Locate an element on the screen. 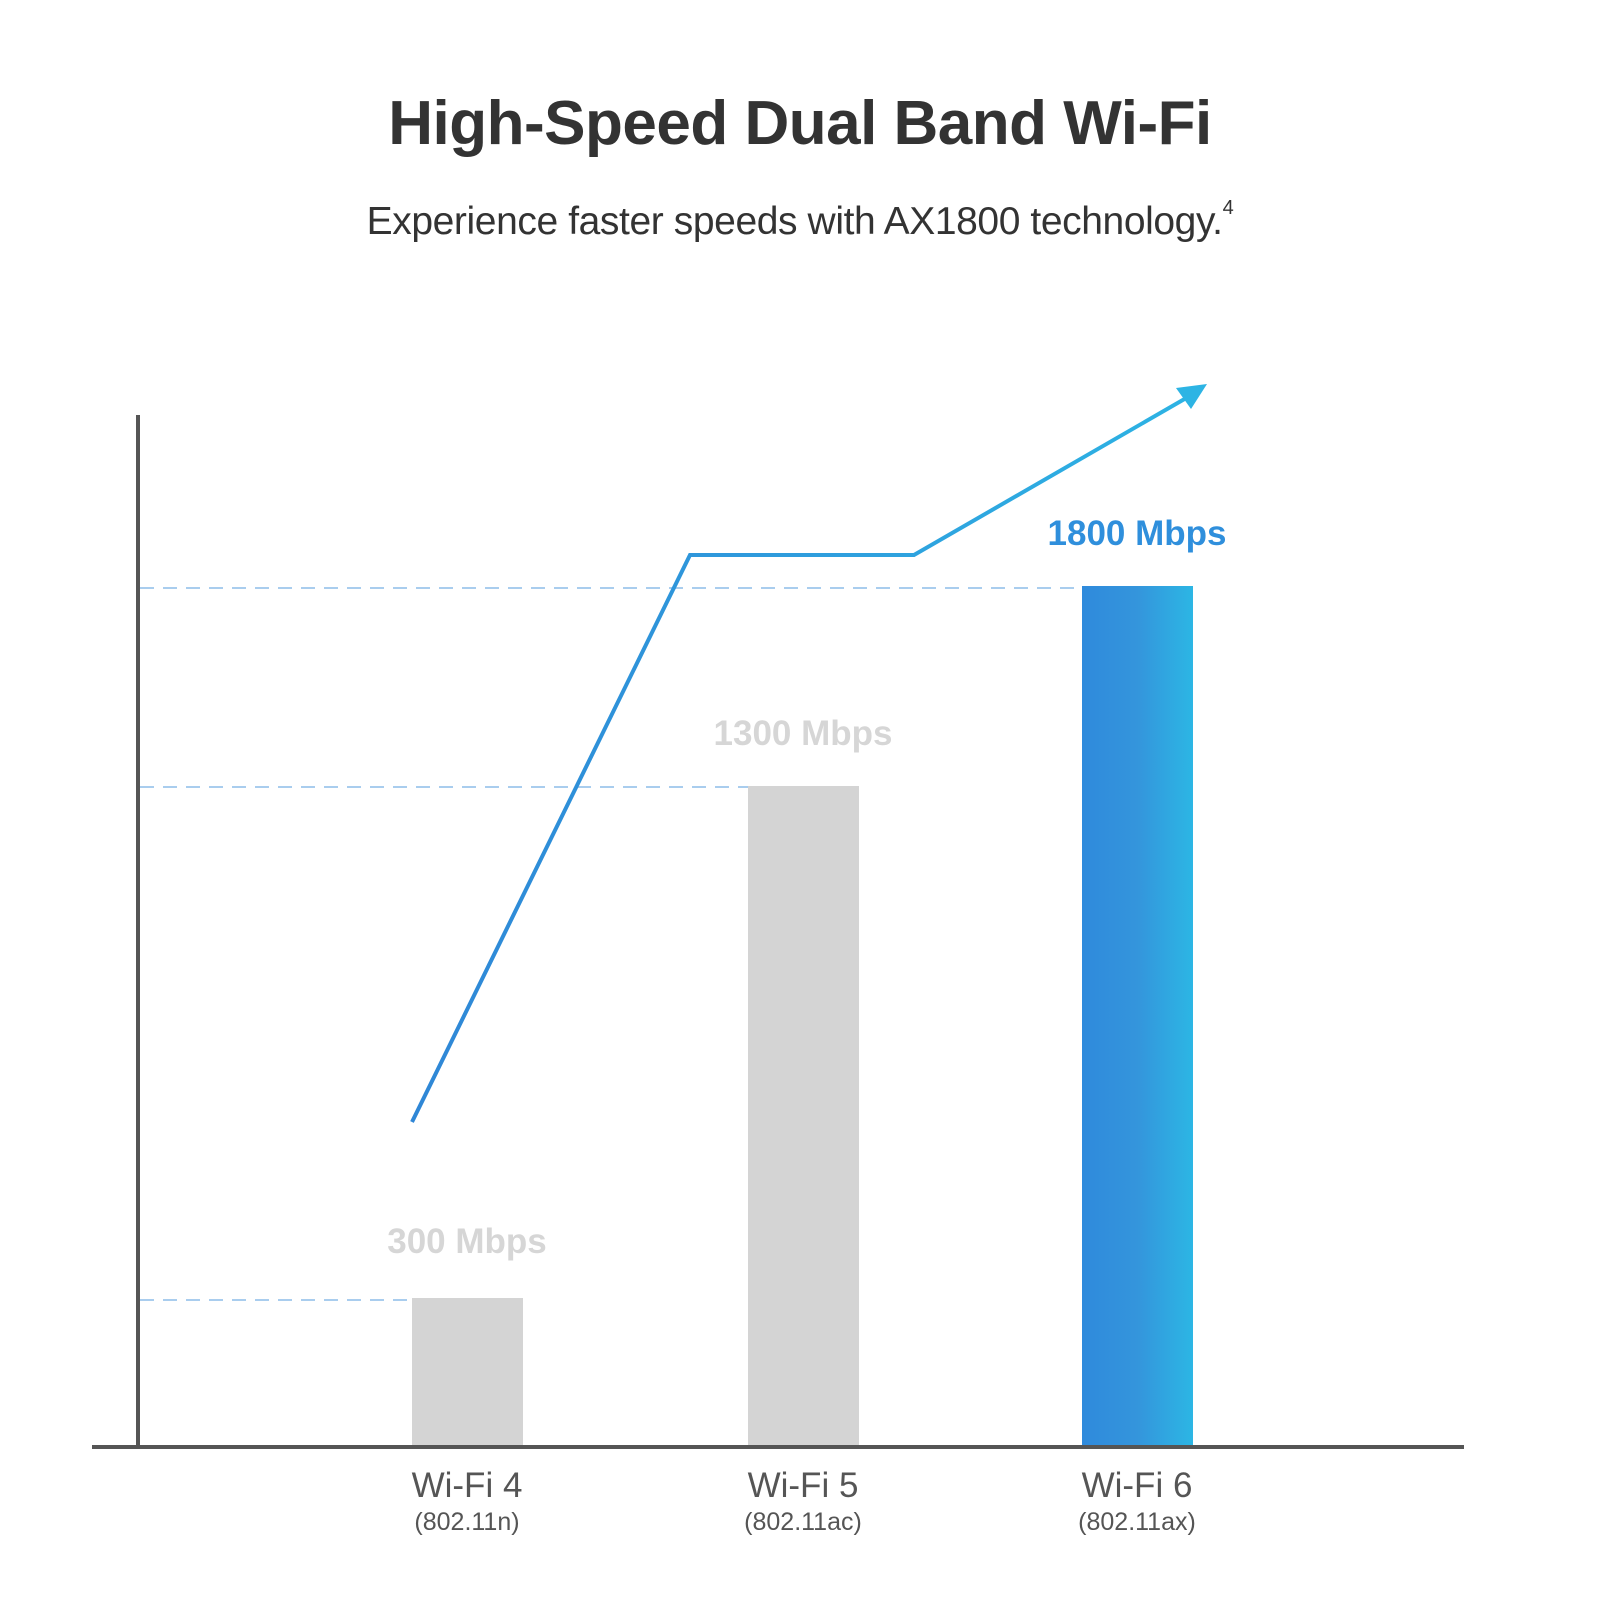 This screenshot has width=1600, height=1600. category-name: Wi-Fi 4 is located at coordinates (467, 1485).